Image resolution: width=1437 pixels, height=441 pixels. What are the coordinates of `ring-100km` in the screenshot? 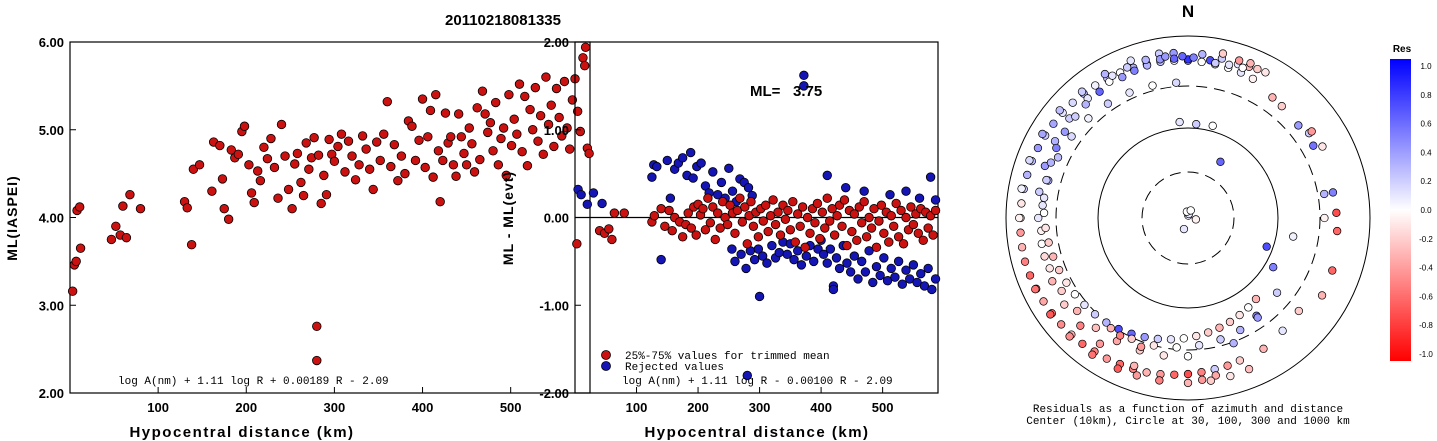 It's located at (1188, 218).